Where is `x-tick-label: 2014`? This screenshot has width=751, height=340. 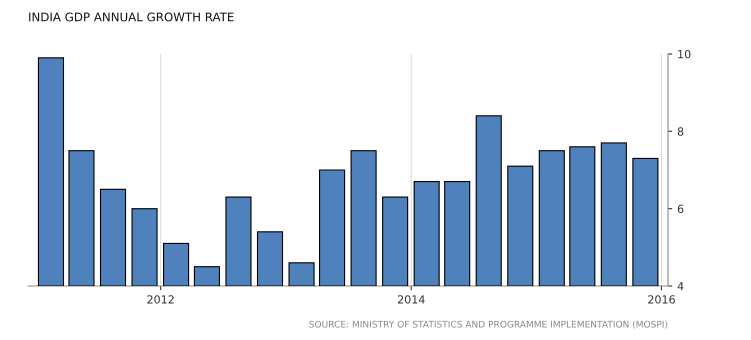
x-tick-label: 2014 is located at coordinates (411, 299).